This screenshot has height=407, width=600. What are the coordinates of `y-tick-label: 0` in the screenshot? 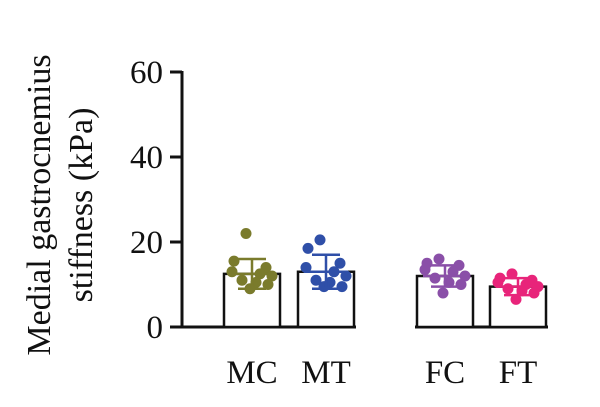 It's located at (155, 328).